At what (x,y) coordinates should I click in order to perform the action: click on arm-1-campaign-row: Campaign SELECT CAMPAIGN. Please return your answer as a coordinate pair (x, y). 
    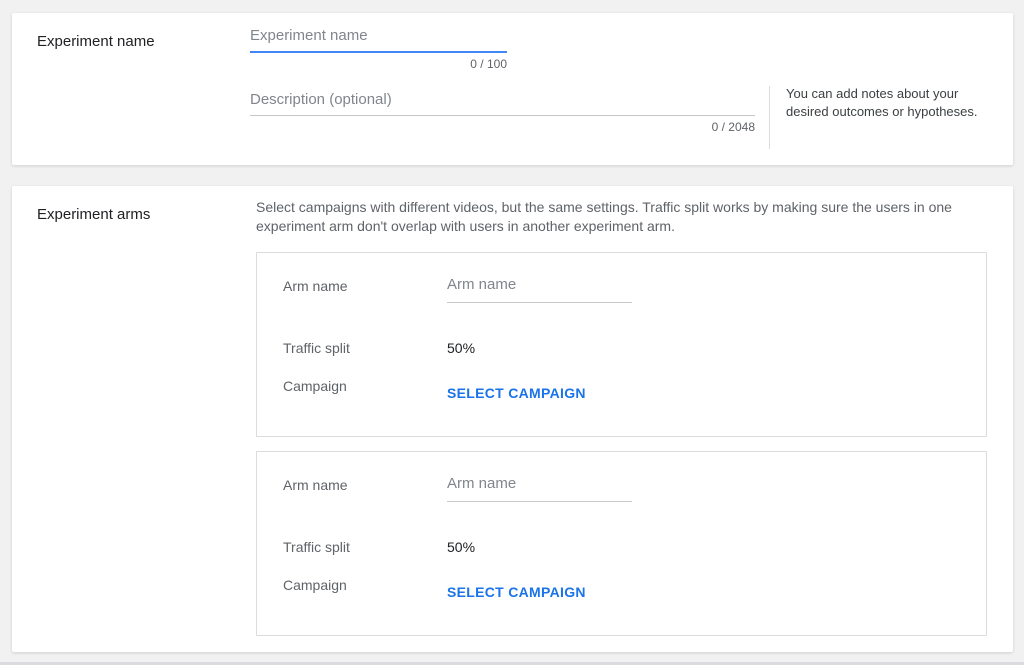
    Looking at the image, I should click on (634, 388).